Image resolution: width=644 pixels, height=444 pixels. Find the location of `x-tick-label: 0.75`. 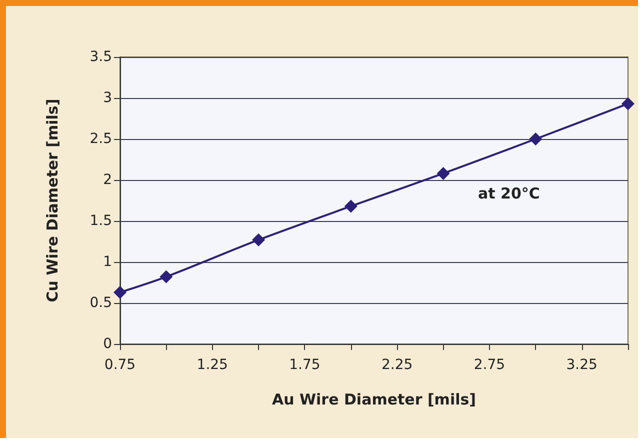

x-tick-label: 0.75 is located at coordinates (120, 365).